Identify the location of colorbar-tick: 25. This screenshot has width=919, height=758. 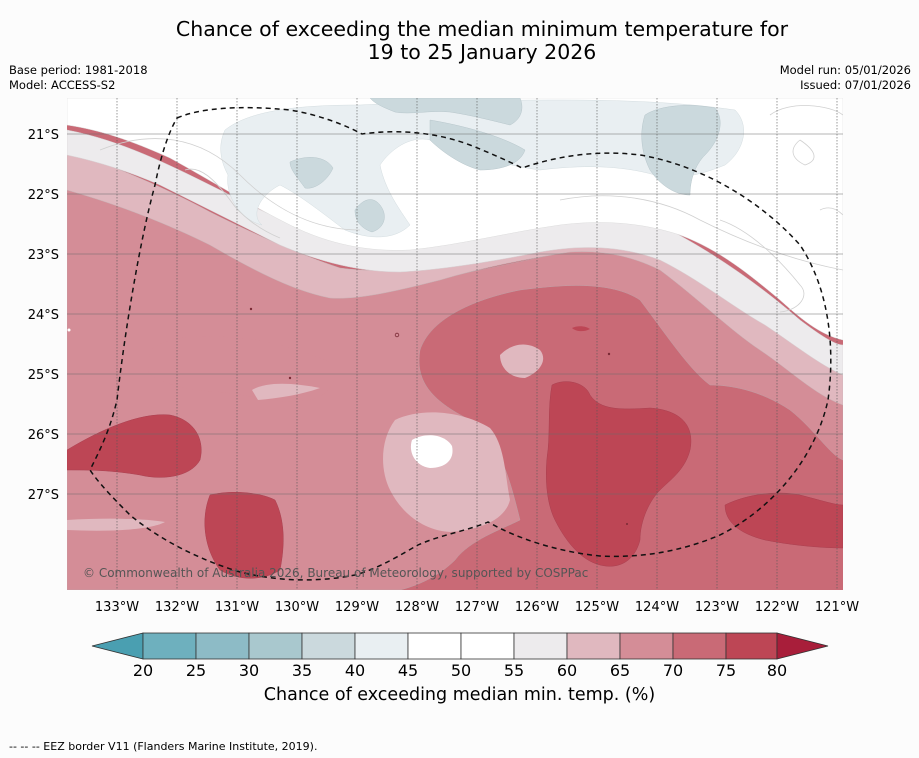
(196, 670).